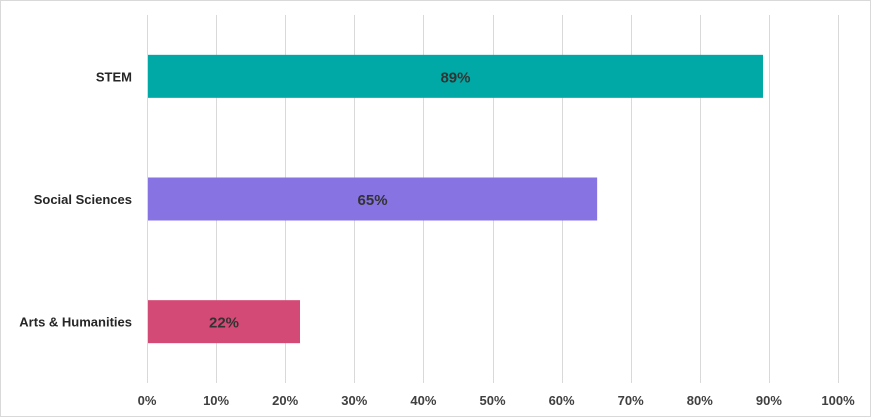  What do you see at coordinates (423, 400) in the screenshot?
I see `x-tick-label: 40%` at bounding box center [423, 400].